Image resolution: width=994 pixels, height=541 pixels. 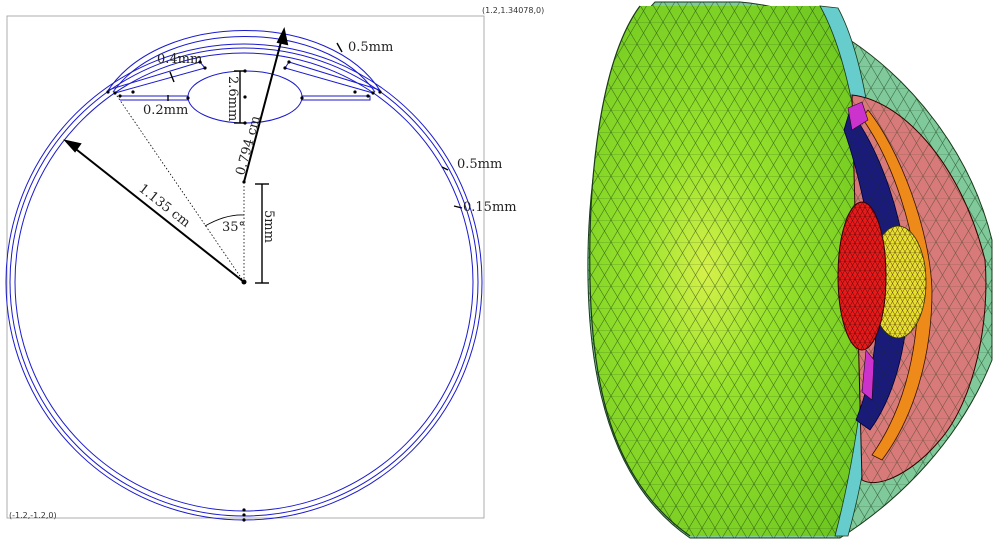 What do you see at coordinates (179, 59) in the screenshot?
I see `cornea-thickness-label: 0.4mm` at bounding box center [179, 59].